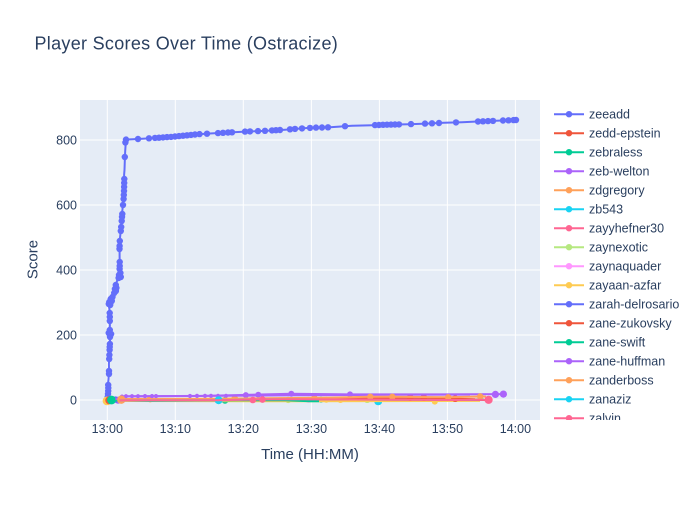  I want to click on svg-text: 600, so click(66, 205).